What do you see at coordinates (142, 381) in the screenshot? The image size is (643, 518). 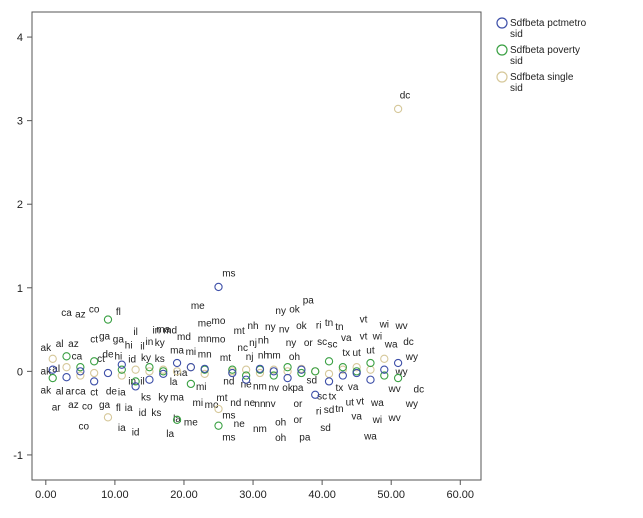 I see `point-label: il` at bounding box center [142, 381].